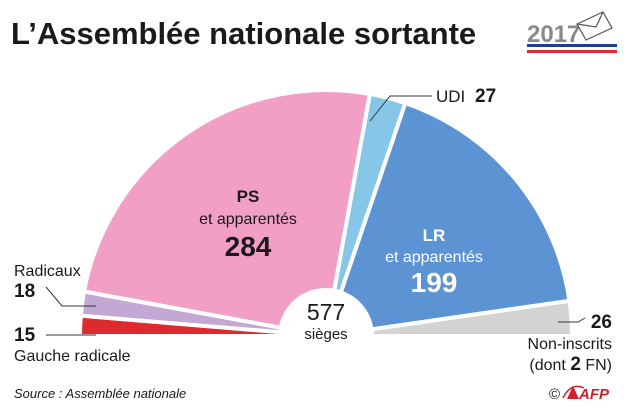  Describe the element at coordinates (400, 108) in the screenshot. I see `udi-leader-line` at that location.